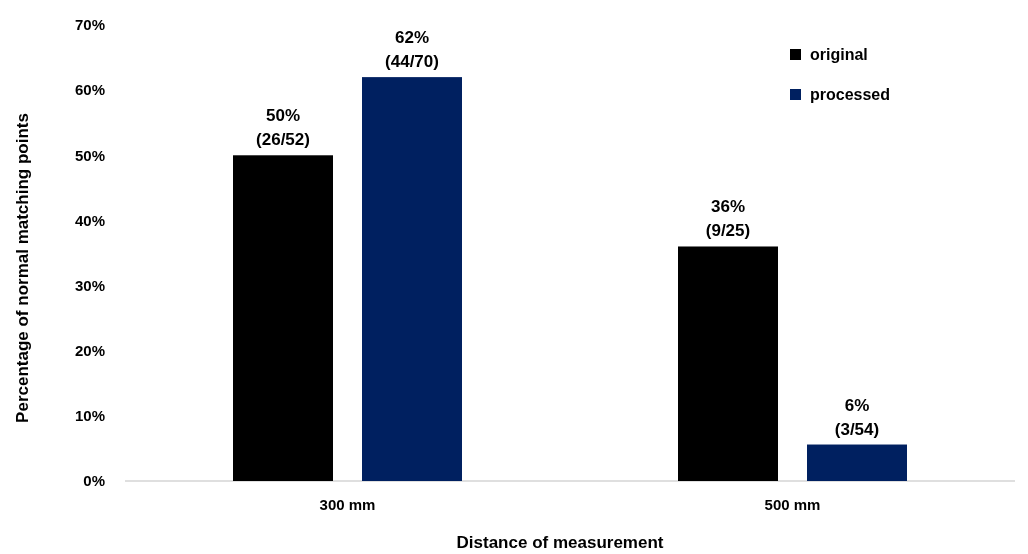 The image size is (1028, 554). Describe the element at coordinates (728, 219) in the screenshot. I see `data-label: 36% (9/25)` at that location.